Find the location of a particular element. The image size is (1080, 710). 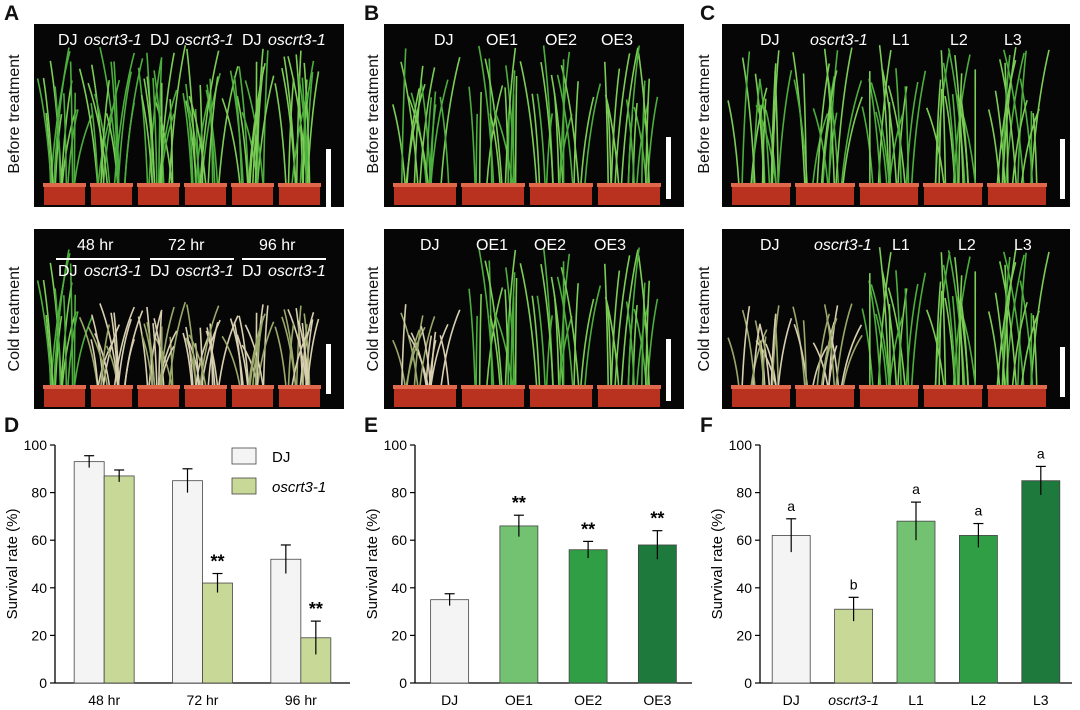

time-label-72: 72 hr is located at coordinates (186, 245).